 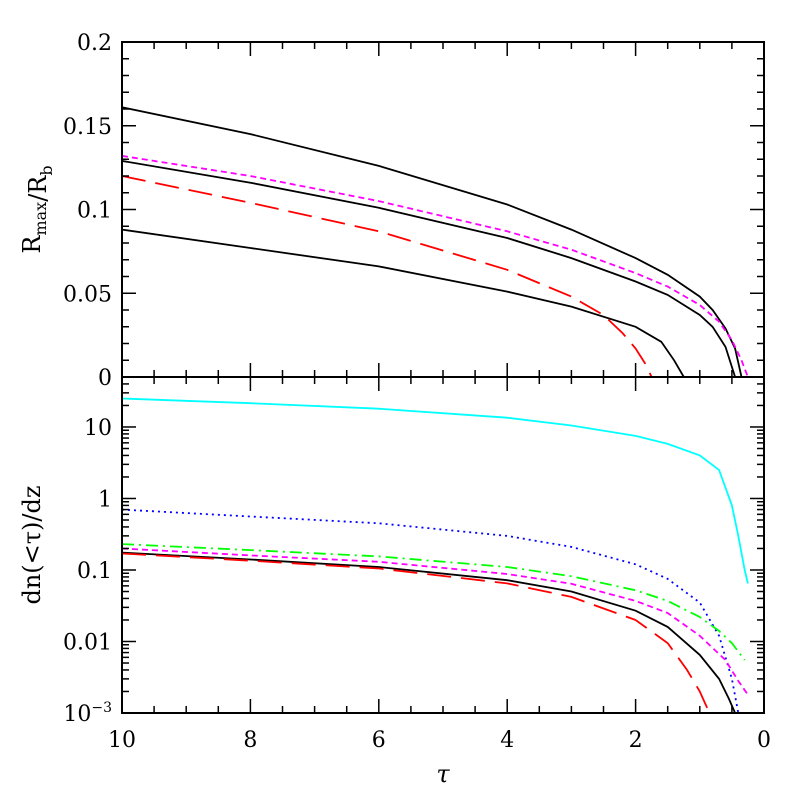 I want to click on bottom-ytick-label: 1, so click(x=105, y=499).